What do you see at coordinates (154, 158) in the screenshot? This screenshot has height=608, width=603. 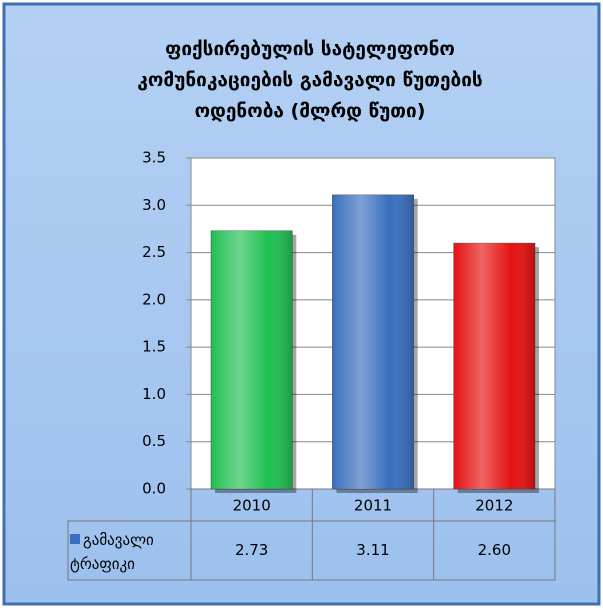 I see `y-tick-label: 3.5` at bounding box center [154, 158].